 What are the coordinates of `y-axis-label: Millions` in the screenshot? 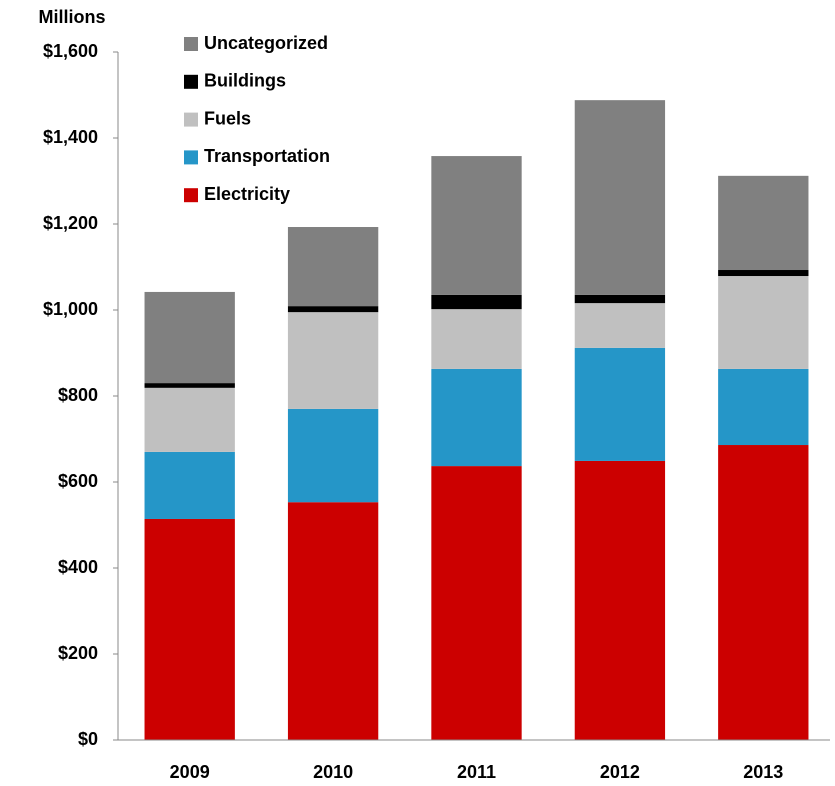 It's located at (72, 17).